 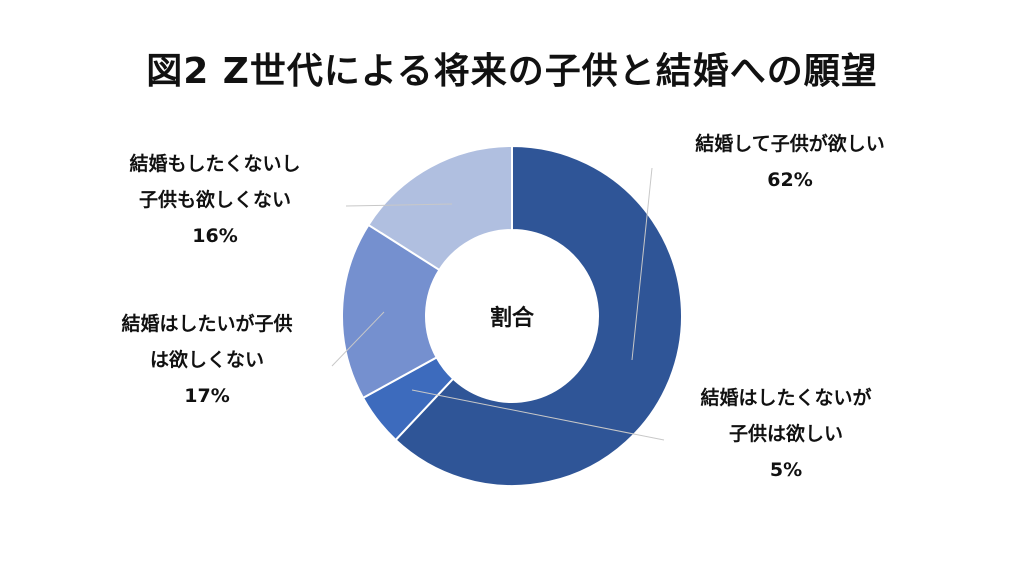 I want to click on slice-0-label-line-0: 結婚して子供が欲しい, so click(x=790, y=144).